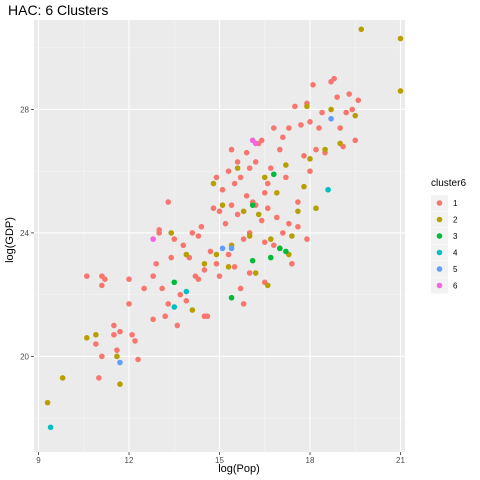  What do you see at coordinates (444, 244) in the screenshot?
I see `legend-items: 1 2 3 4 5 6` at bounding box center [444, 244].